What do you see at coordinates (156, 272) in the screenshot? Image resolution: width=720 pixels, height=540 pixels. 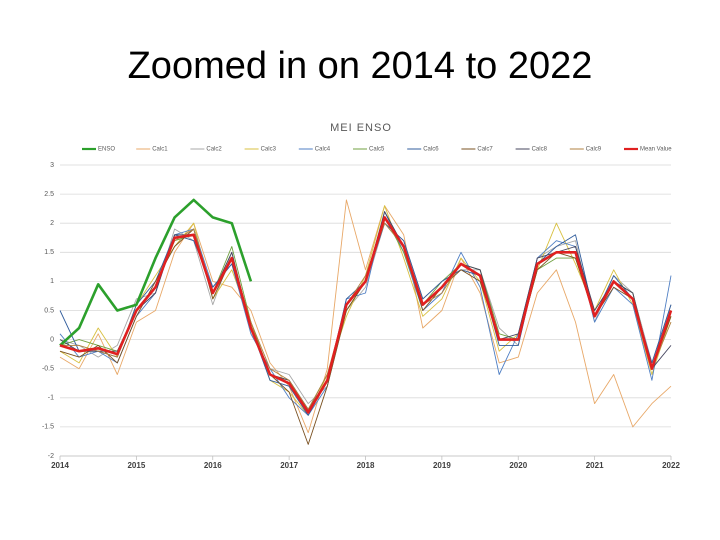 I see `series-line` at bounding box center [156, 272].